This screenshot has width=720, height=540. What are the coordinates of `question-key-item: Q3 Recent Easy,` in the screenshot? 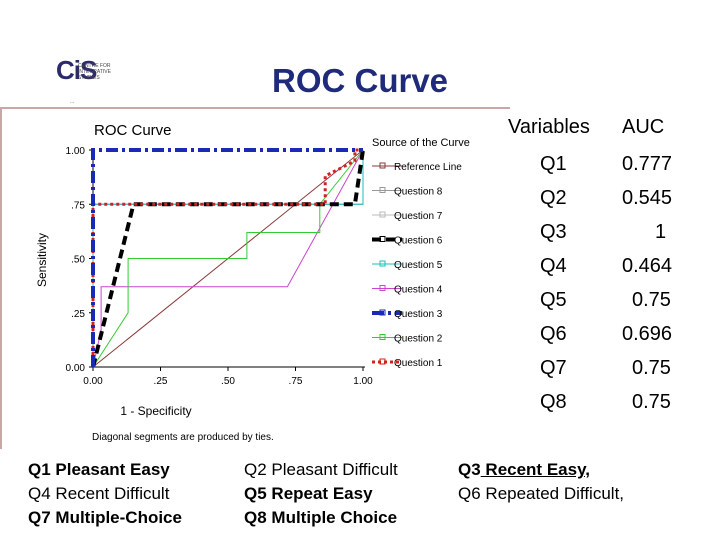 It's located at (524, 469).